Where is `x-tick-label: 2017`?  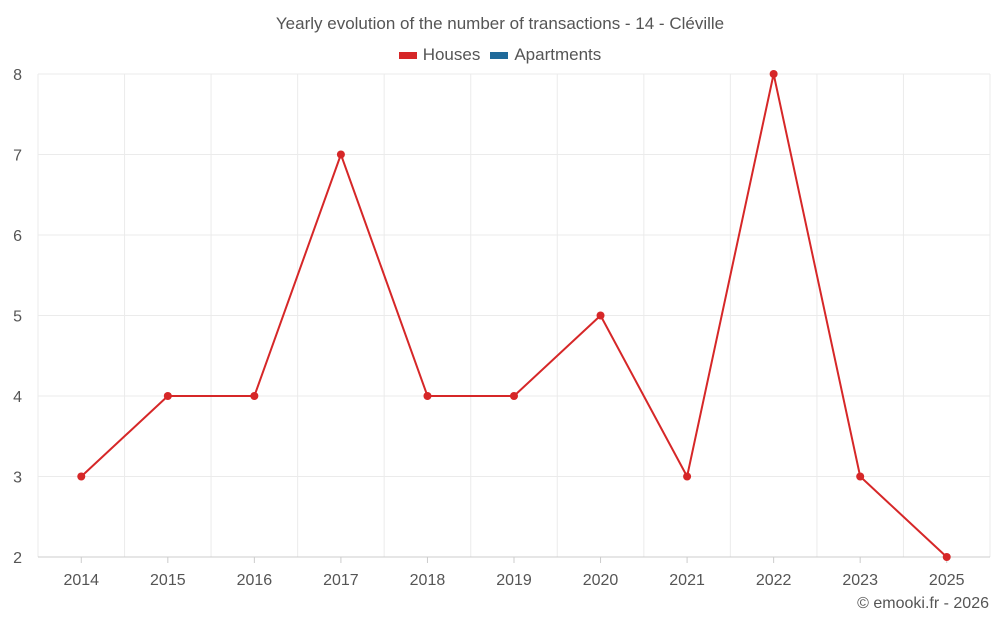 x-tick-label: 2017 is located at coordinates (341, 580).